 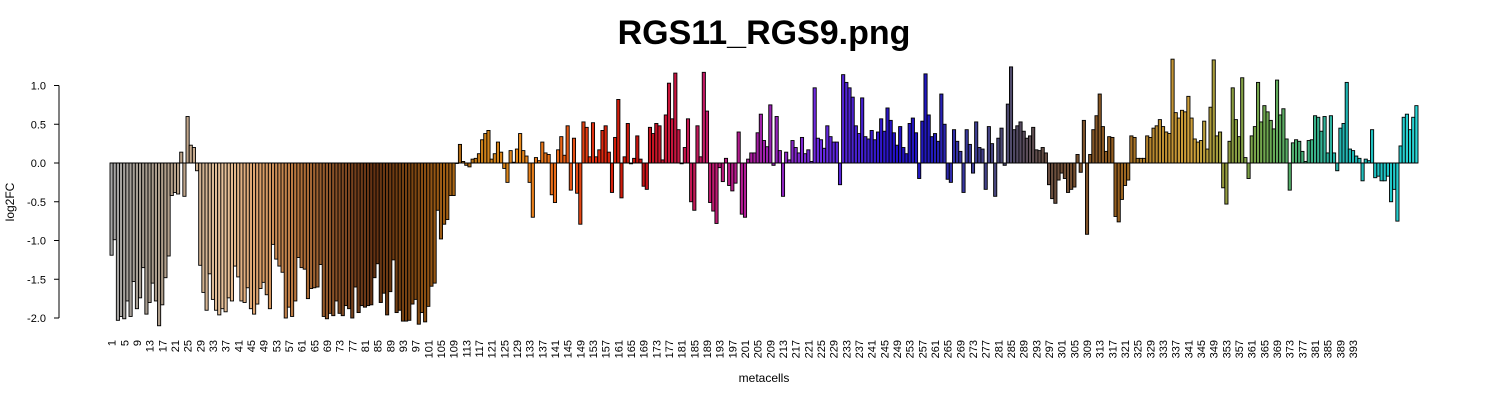 What do you see at coordinates (645, 349) in the screenshot?
I see `x-tick-label: 169` at bounding box center [645, 349].